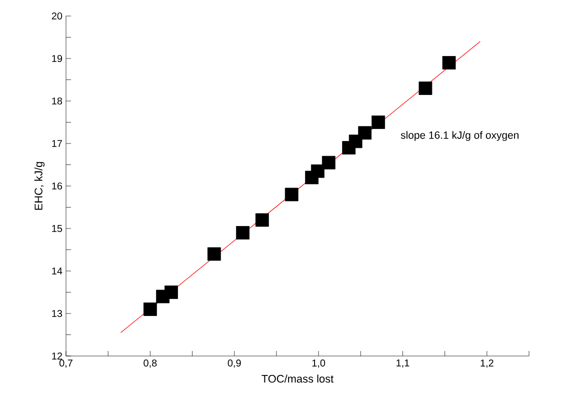  Describe the element at coordinates (150, 364) in the screenshot. I see `x-tick-label: 0,8` at that location.